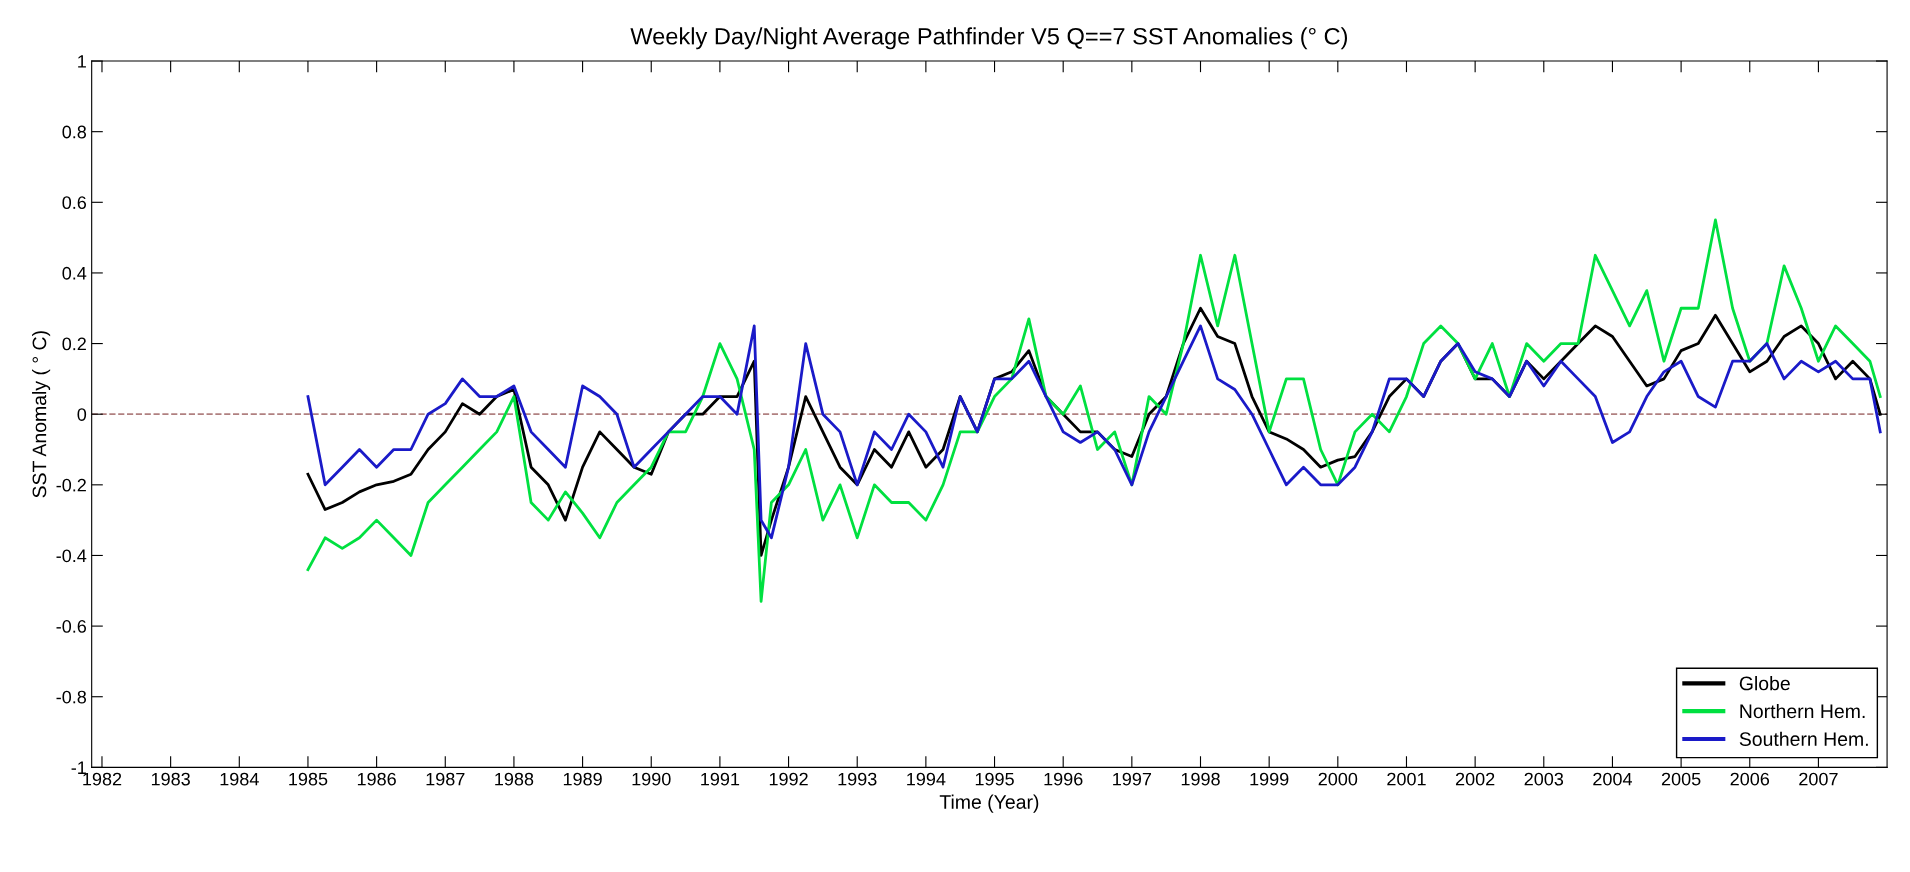 This screenshot has height=872, width=1910. Describe the element at coordinates (1613, 779) in the screenshot. I see `x-tick-label: 2004` at that location.